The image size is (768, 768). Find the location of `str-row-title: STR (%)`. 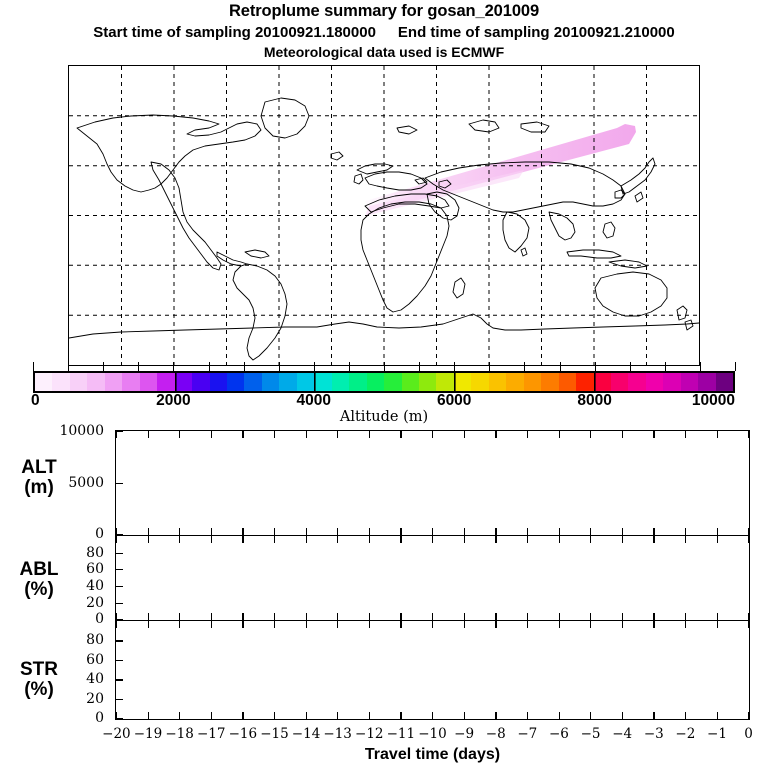

str-row-title: STR (%) is located at coordinates (39, 680).